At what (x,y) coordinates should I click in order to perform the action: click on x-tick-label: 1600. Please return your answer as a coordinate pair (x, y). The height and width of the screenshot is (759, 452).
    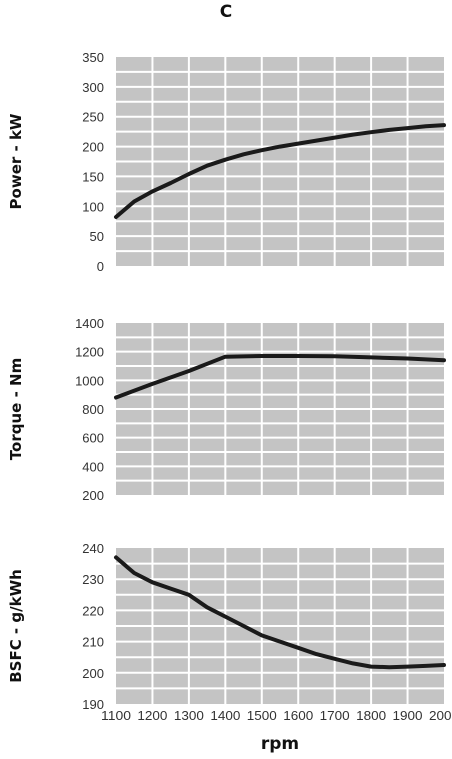
    Looking at the image, I should click on (298, 715).